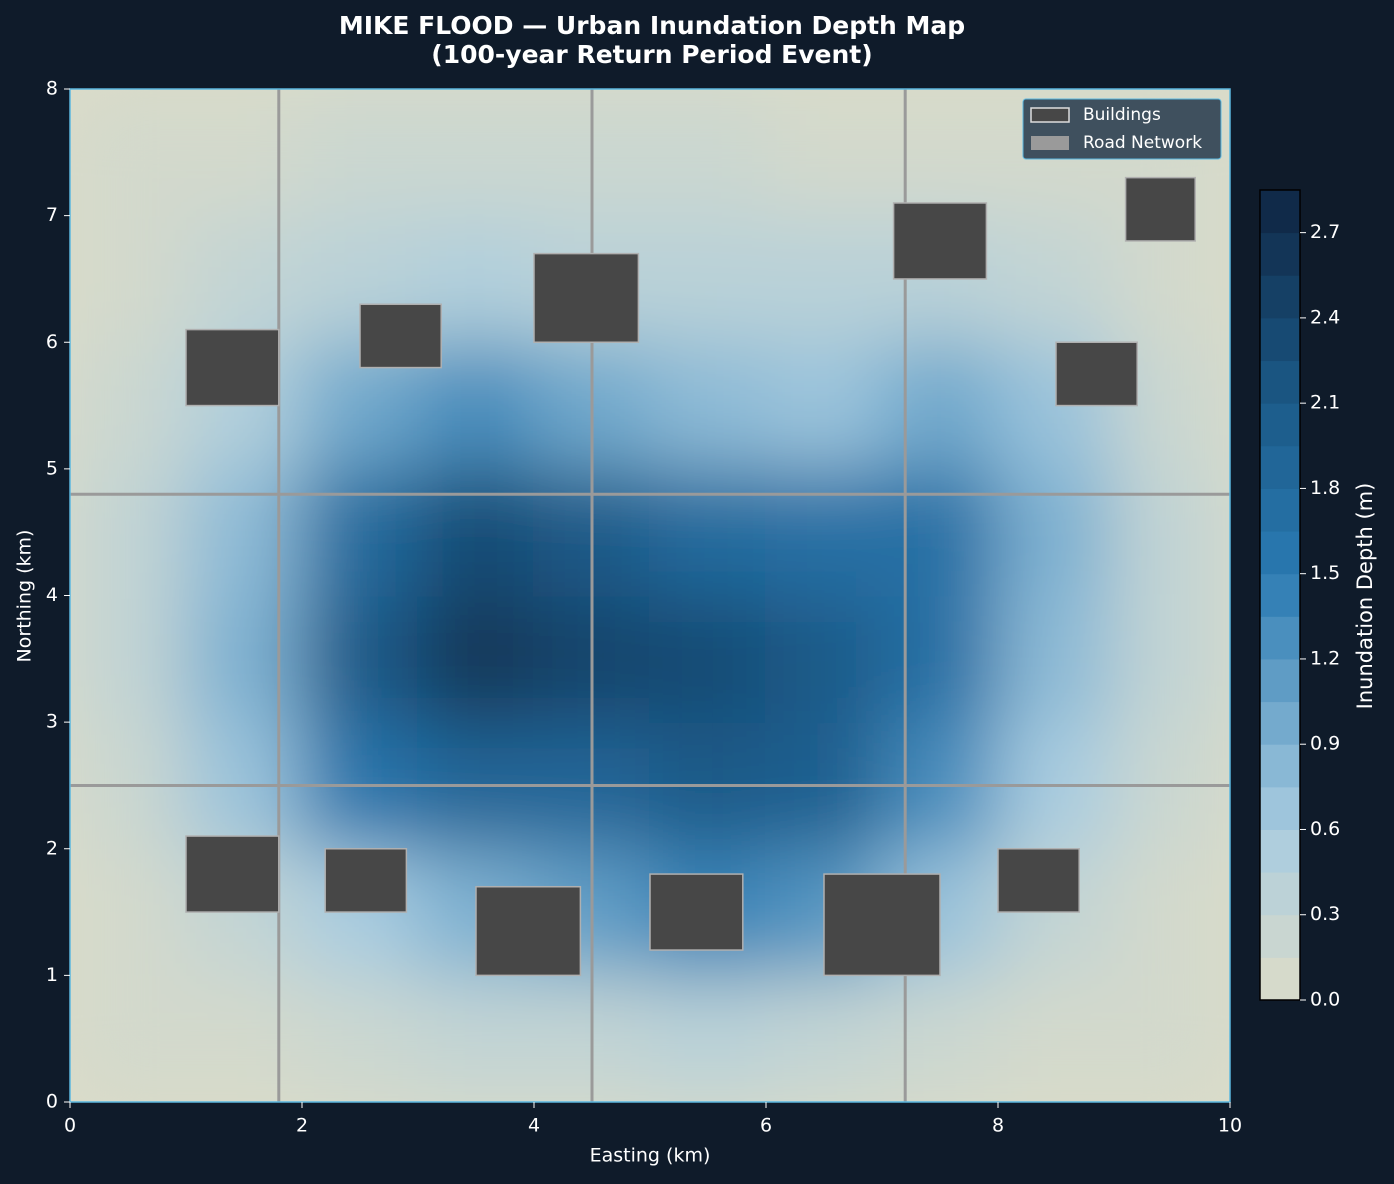  I want to click on y-tick-label: 3, so click(52, 722).